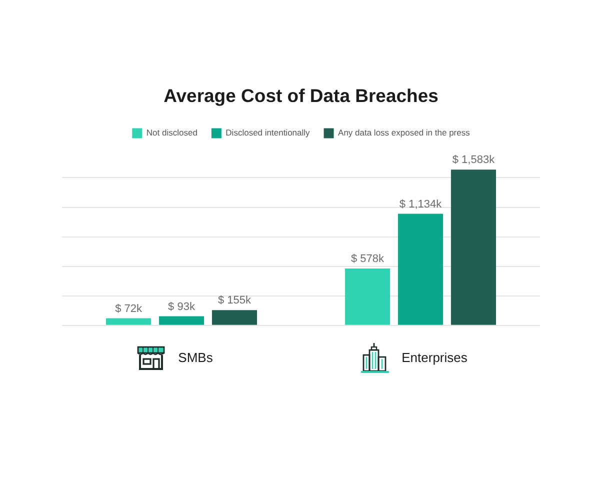 This screenshot has height=480, width=600. Describe the element at coordinates (404, 133) in the screenshot. I see `legend-label: Any data loss exposed in the press` at that location.